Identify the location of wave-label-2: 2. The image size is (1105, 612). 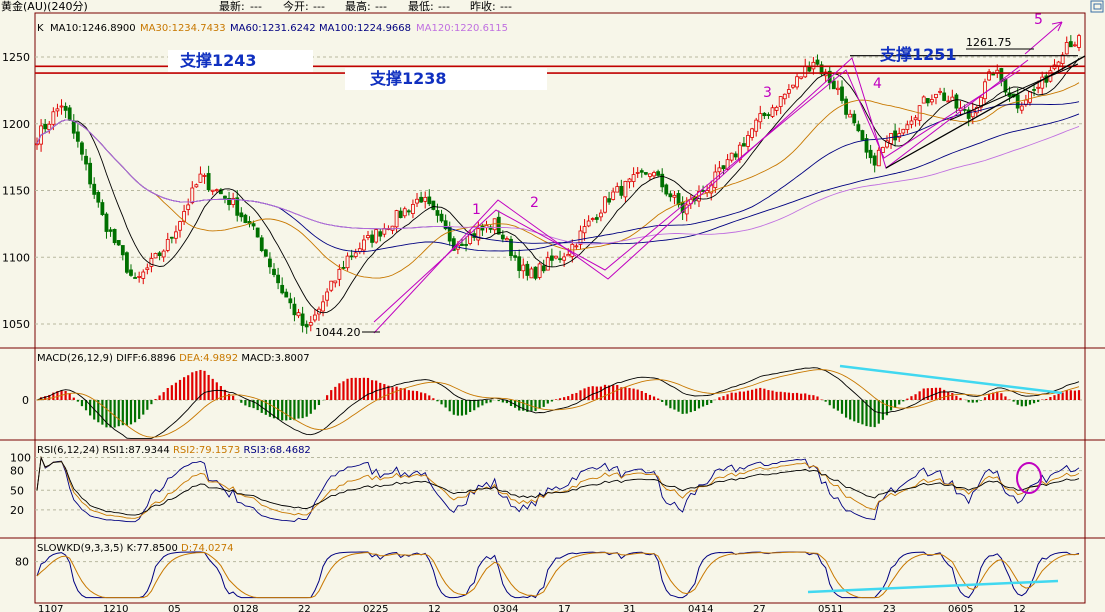
(534, 203).